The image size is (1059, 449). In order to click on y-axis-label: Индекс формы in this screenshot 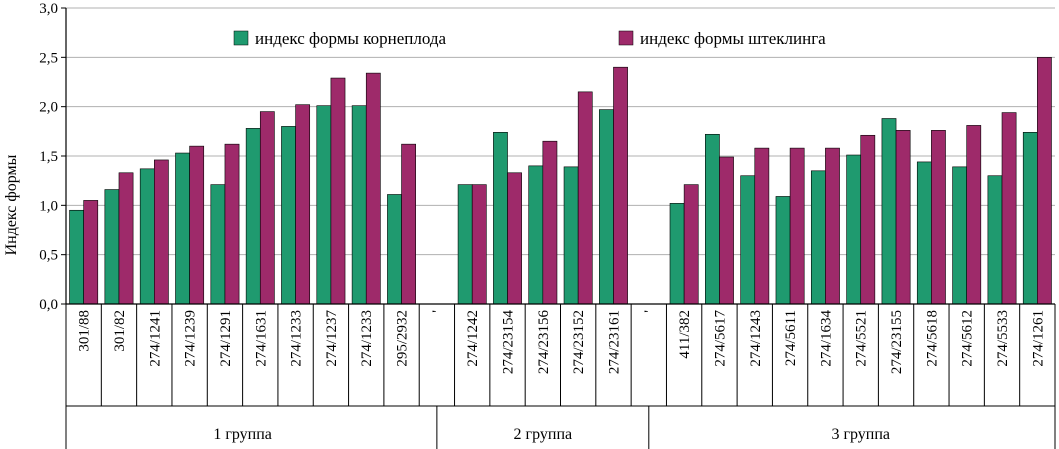, I will do `click(11, 204)`.